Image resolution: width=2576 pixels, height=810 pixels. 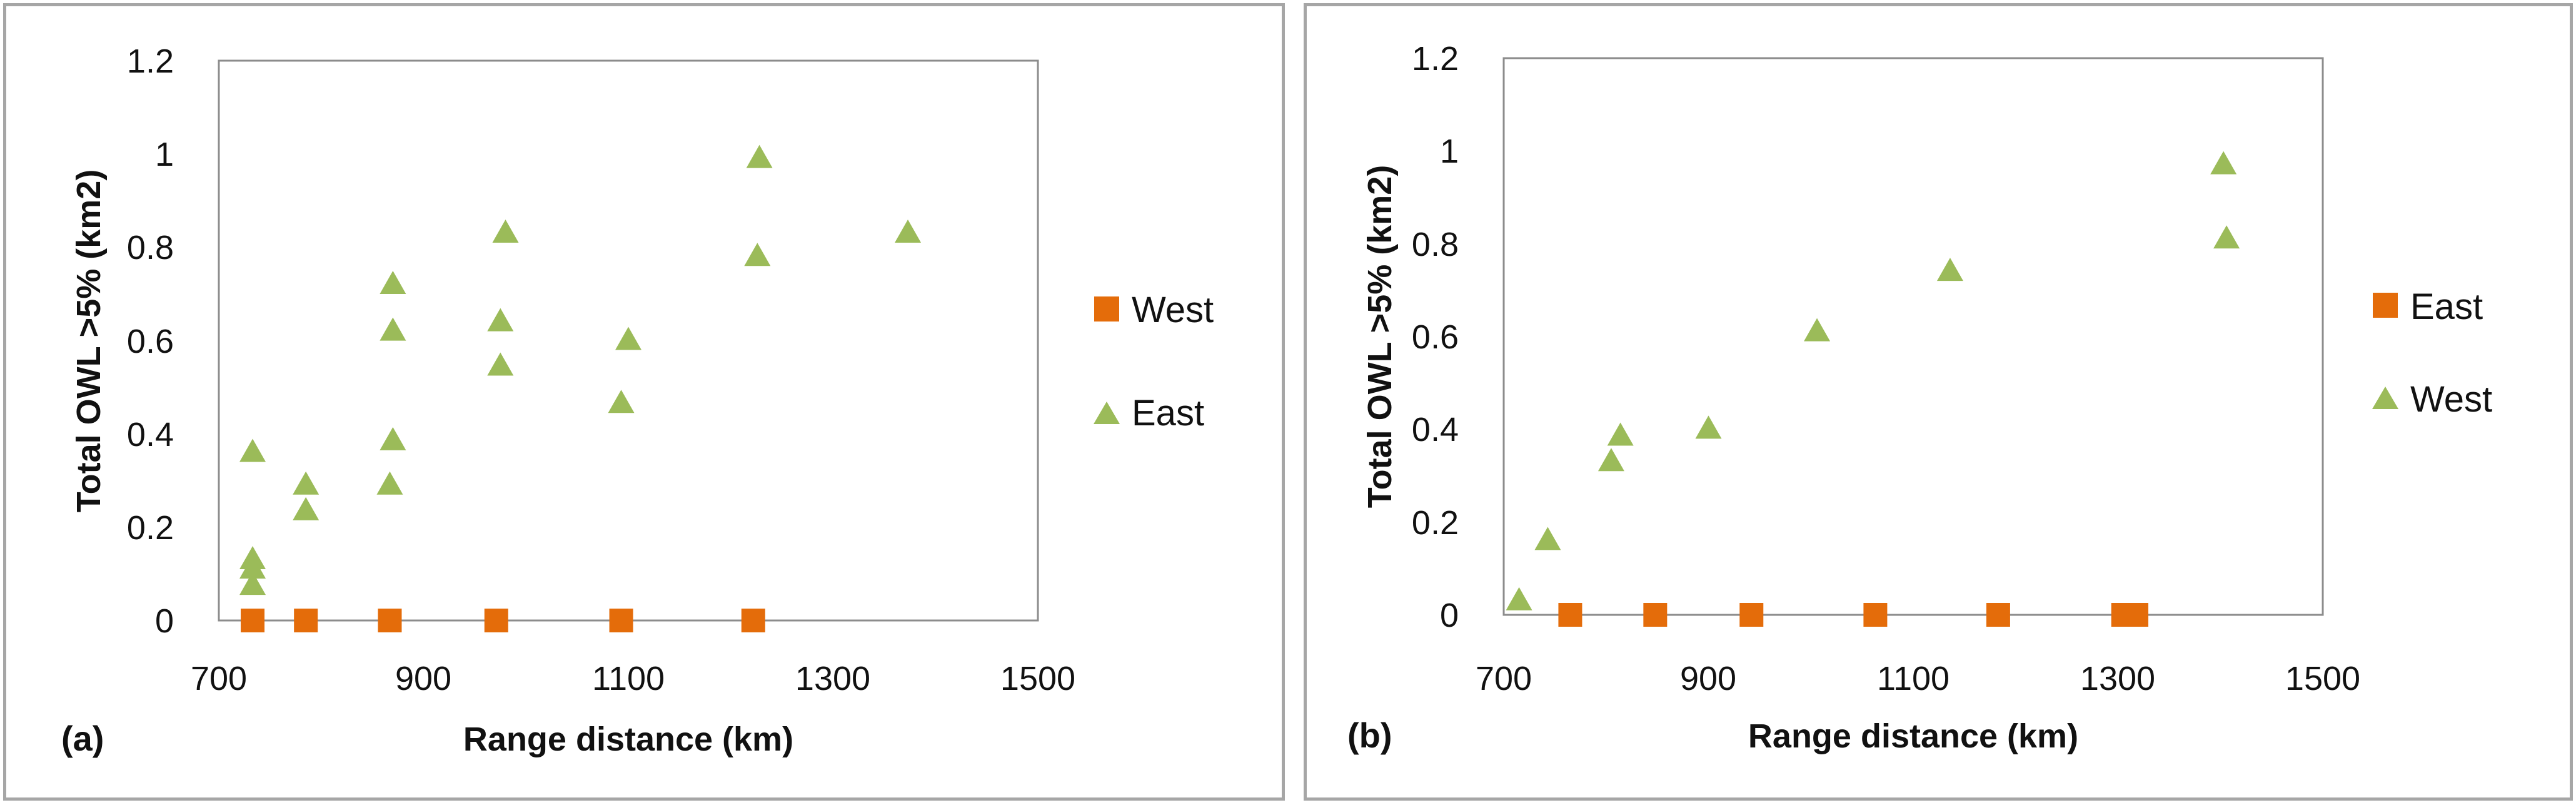 I want to click on chart-b-legend-label-0: East, so click(x=2446, y=306).